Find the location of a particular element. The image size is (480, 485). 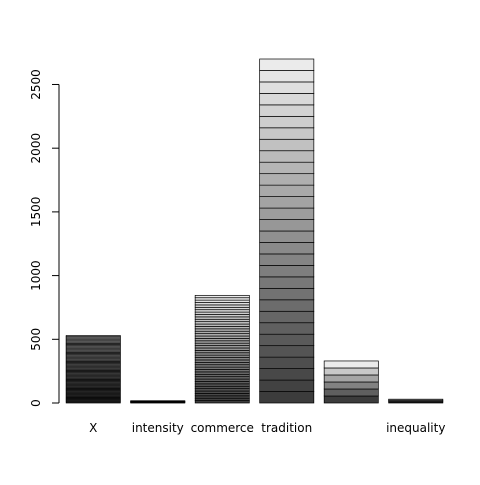

bar-commerce is located at coordinates (222, 349).